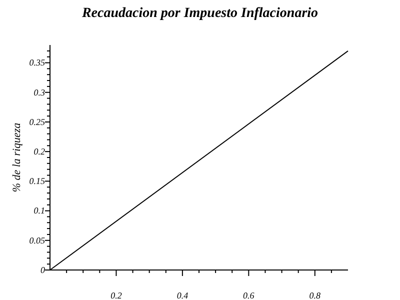 This screenshot has width=400, height=300. I want to click on y-axis-title: % de la riqueza, so click(17, 157).